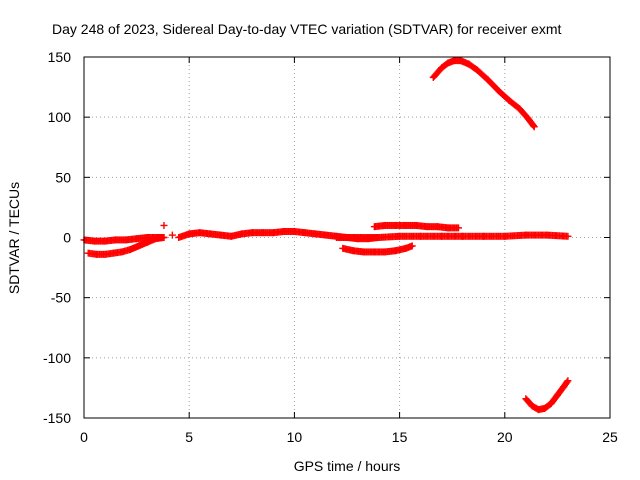  I want to click on y-tick-label: -100, so click(57, 358).